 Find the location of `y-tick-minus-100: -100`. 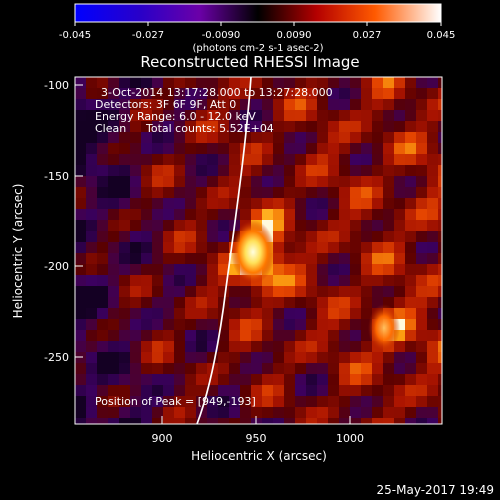

y-tick-minus-100: -100 is located at coordinates (56, 85).